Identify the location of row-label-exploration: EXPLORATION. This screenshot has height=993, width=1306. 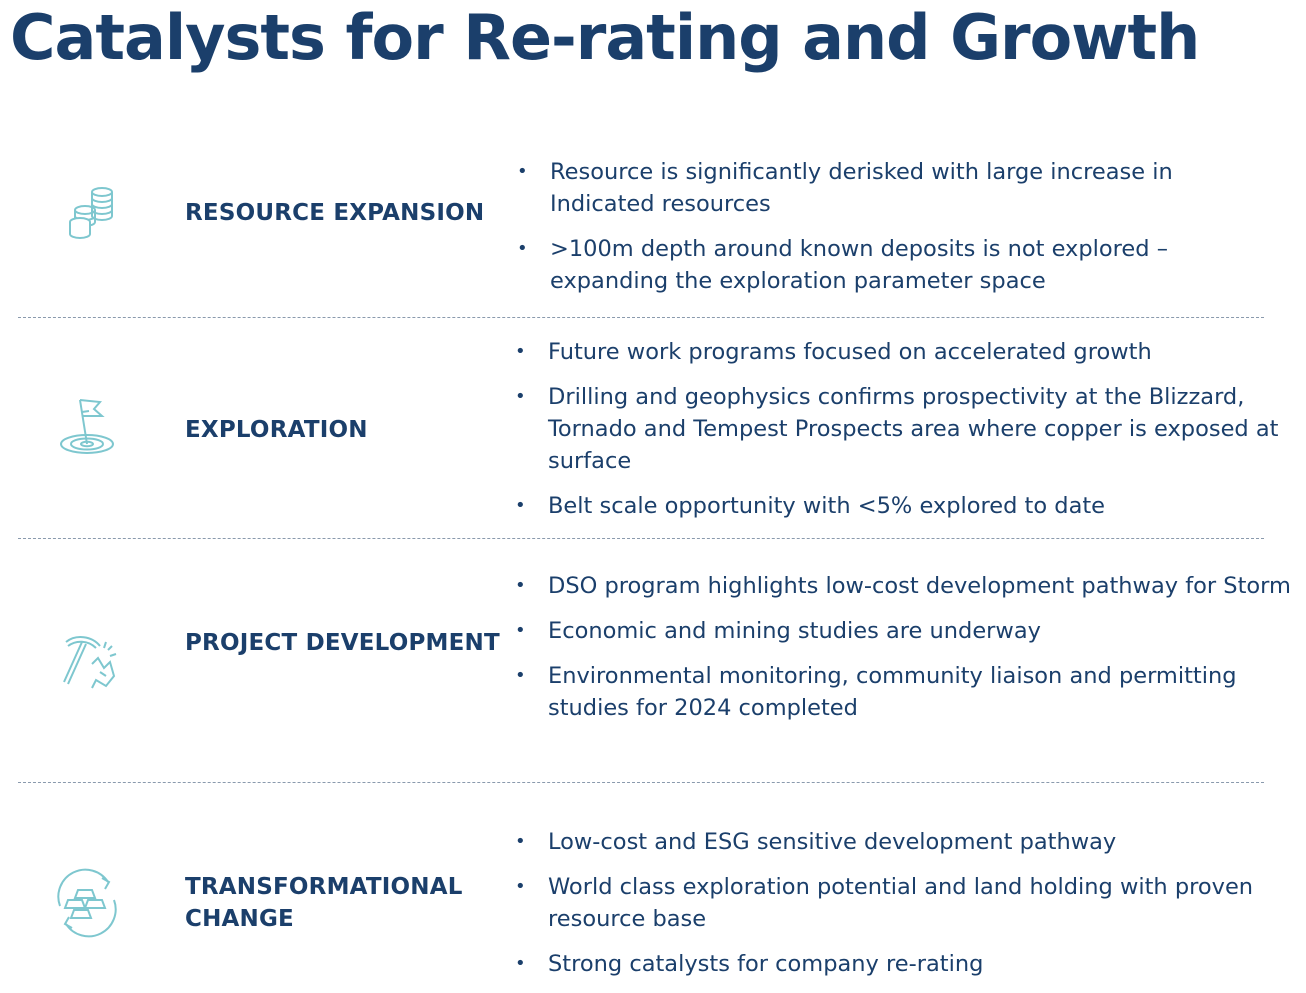
(276, 430).